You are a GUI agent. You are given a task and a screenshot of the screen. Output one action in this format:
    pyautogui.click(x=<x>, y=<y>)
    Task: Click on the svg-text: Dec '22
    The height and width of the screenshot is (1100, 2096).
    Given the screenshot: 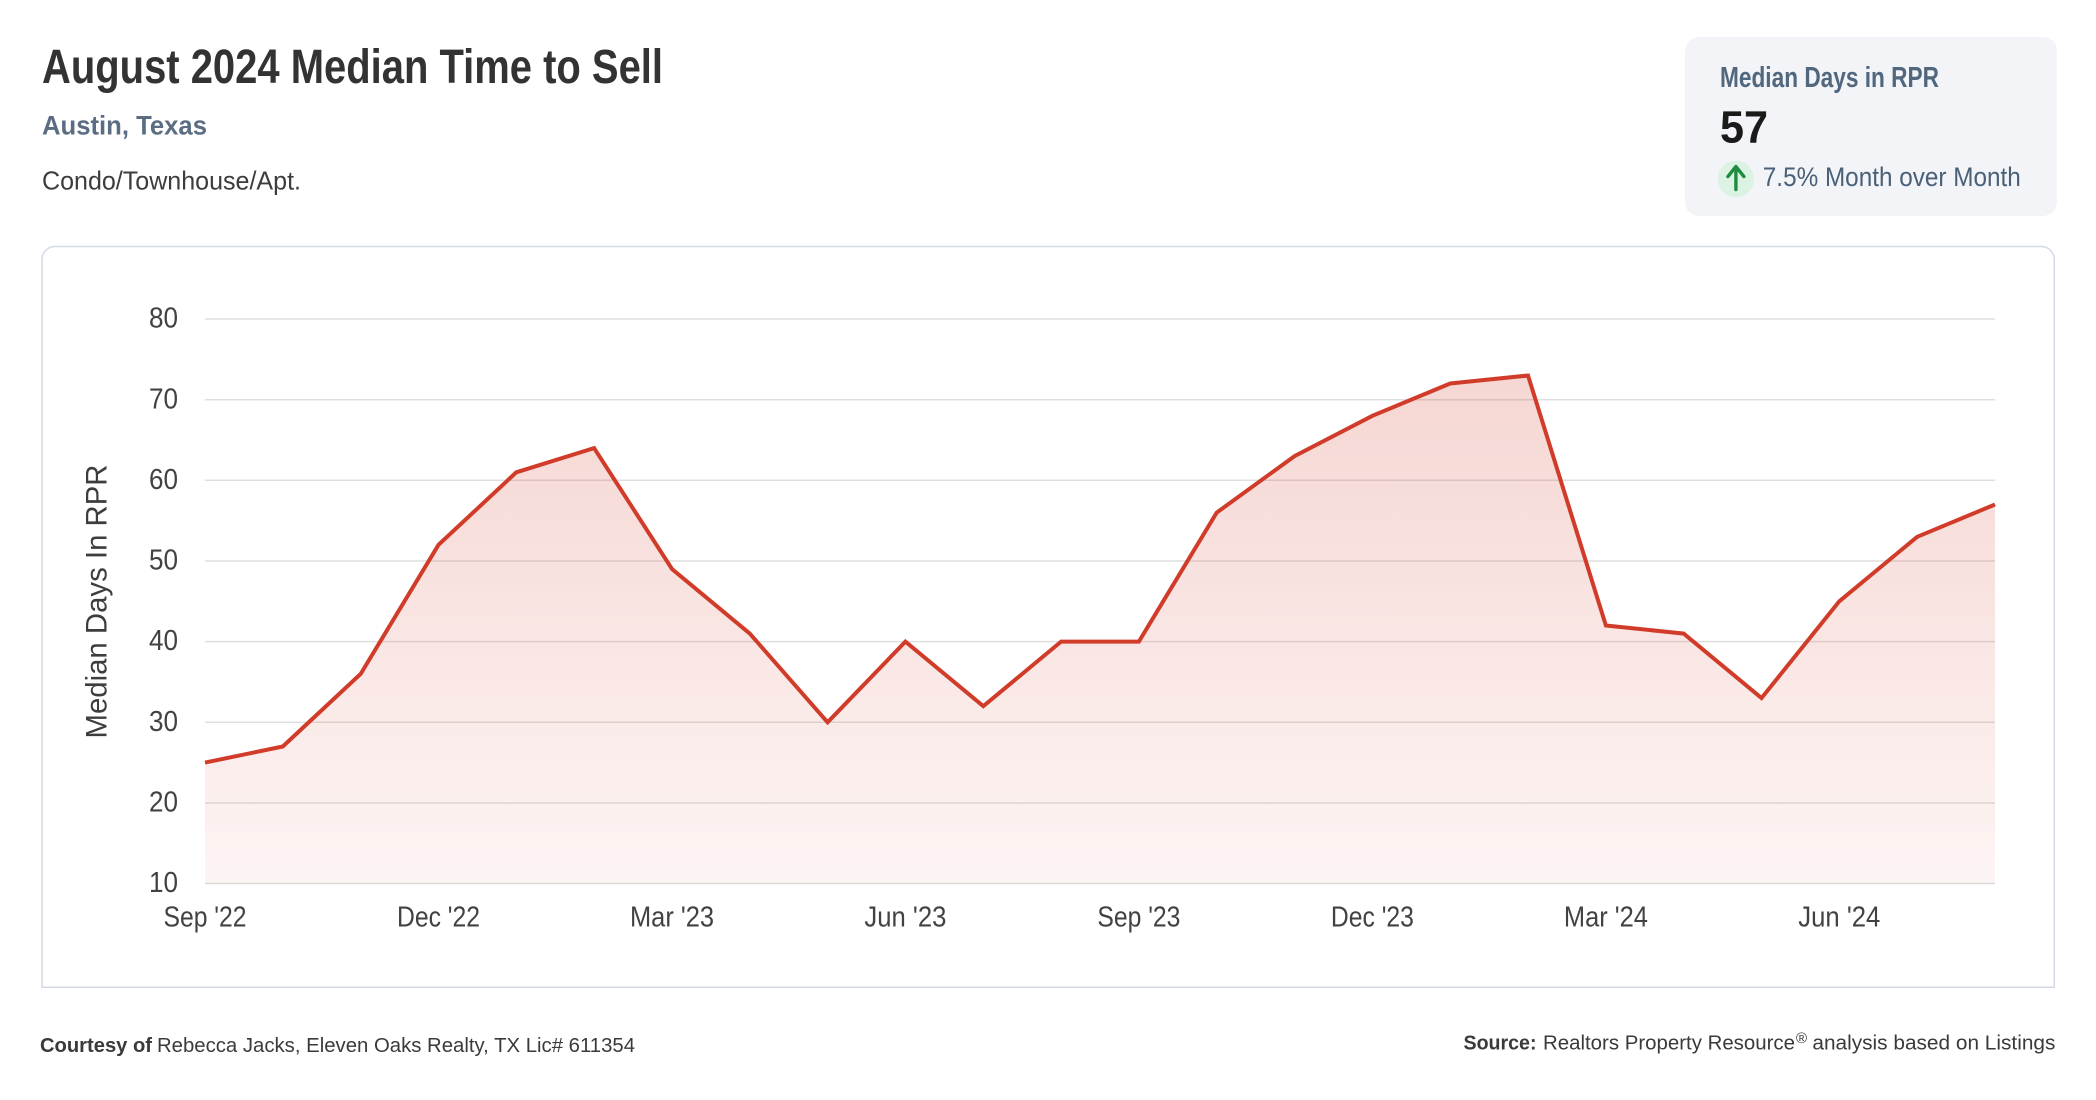 What is the action you would take?
    pyautogui.click(x=438, y=918)
    